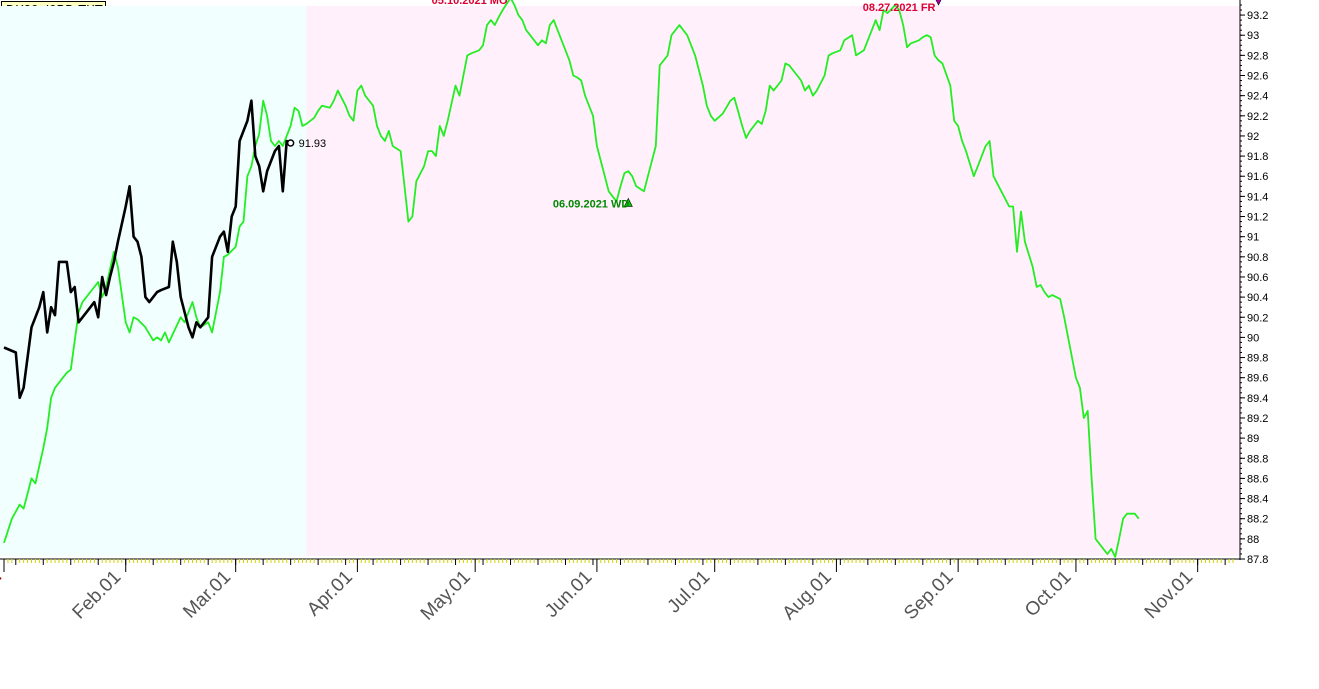 The image size is (1319, 689). What do you see at coordinates (207, 595) in the screenshot?
I see `x-tick-label: Mar.01` at bounding box center [207, 595].